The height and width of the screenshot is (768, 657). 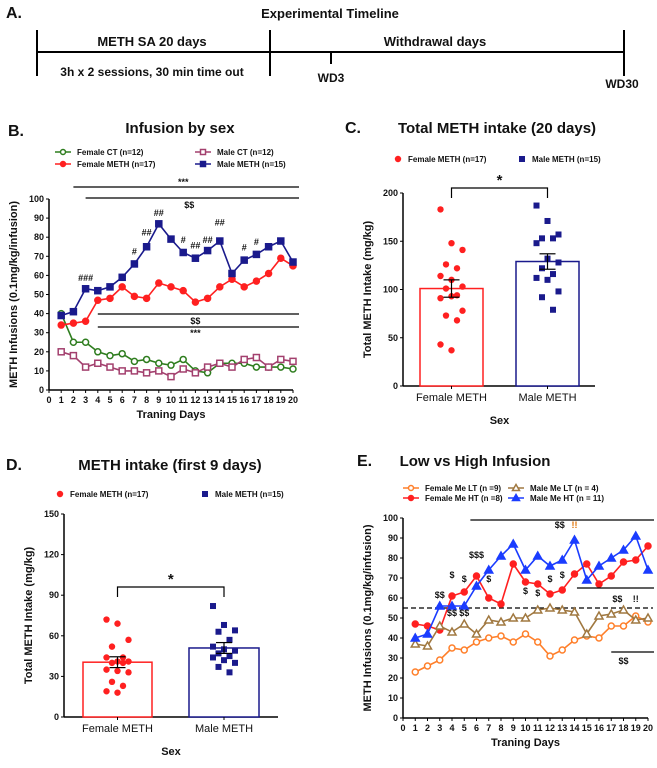 I want to click on x-tick-label: Female METH, so click(x=117, y=729).